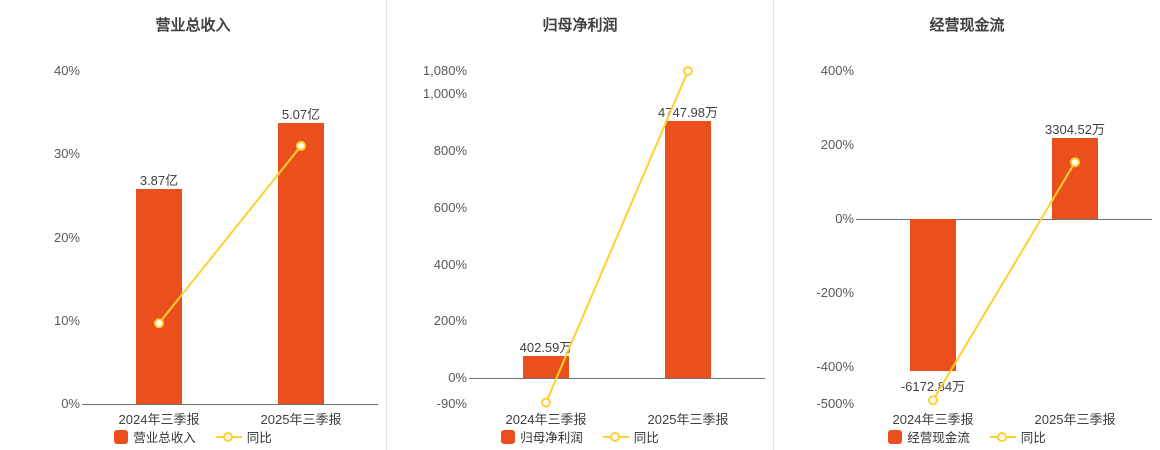 Image resolution: width=1160 pixels, height=450 pixels. I want to click on y-axis-tick-label: -500%, so click(835, 403).